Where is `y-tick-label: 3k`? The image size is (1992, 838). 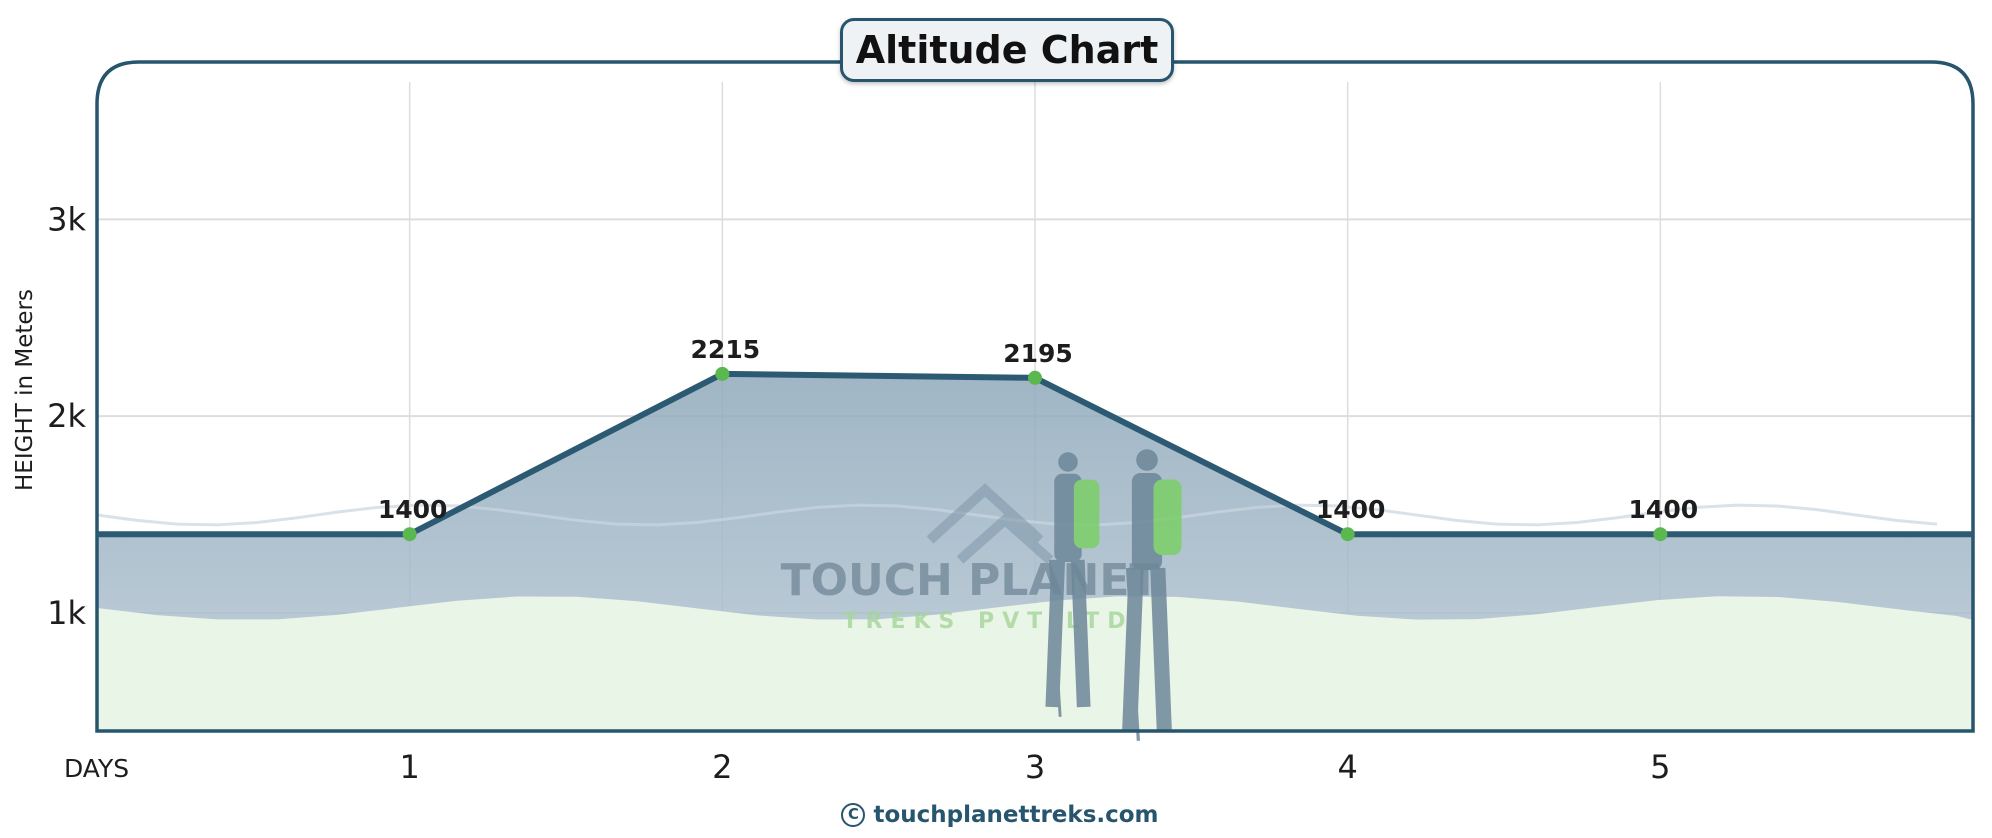
y-tick-label: 3k is located at coordinates (66, 219).